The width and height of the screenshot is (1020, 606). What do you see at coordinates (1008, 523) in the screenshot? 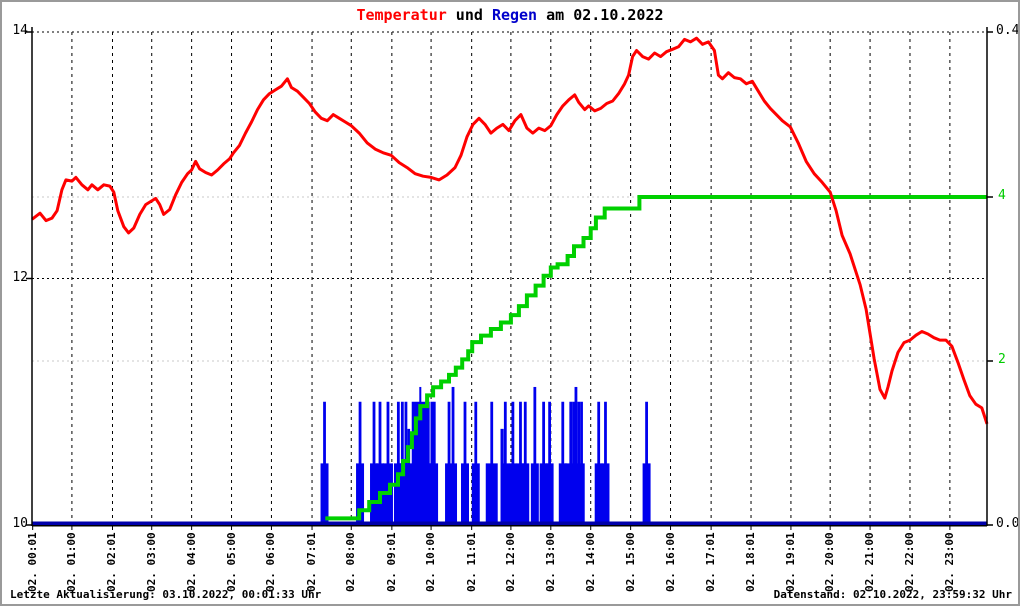
I see `y-axis-right-rate-label: 0.0` at bounding box center [1008, 523].